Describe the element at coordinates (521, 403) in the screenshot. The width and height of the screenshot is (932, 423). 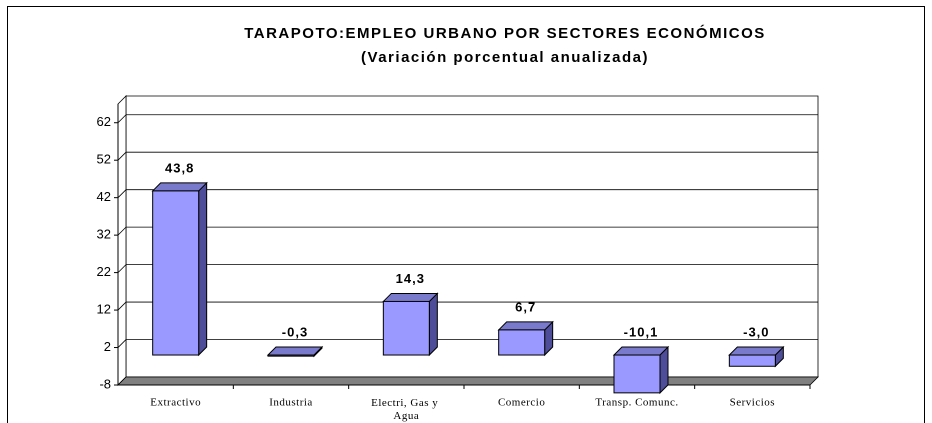
I see `x-tick-label: Comercio` at that location.